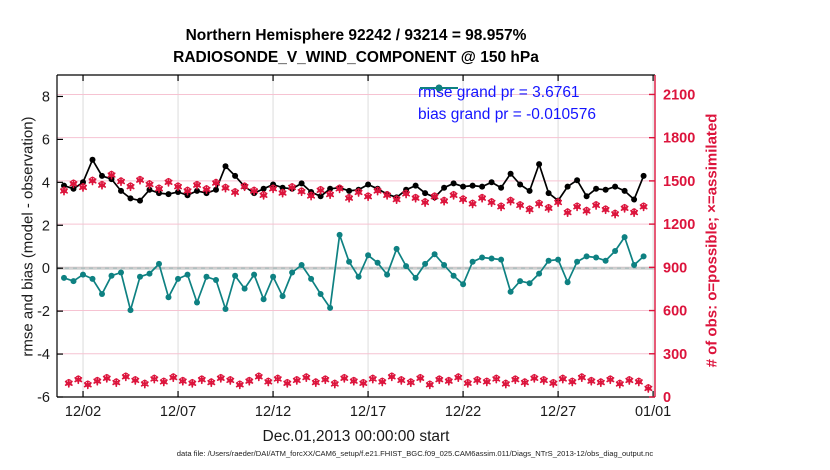  Describe the element at coordinates (83, 412) in the screenshot. I see `x-tick-label: 12/02` at that location.